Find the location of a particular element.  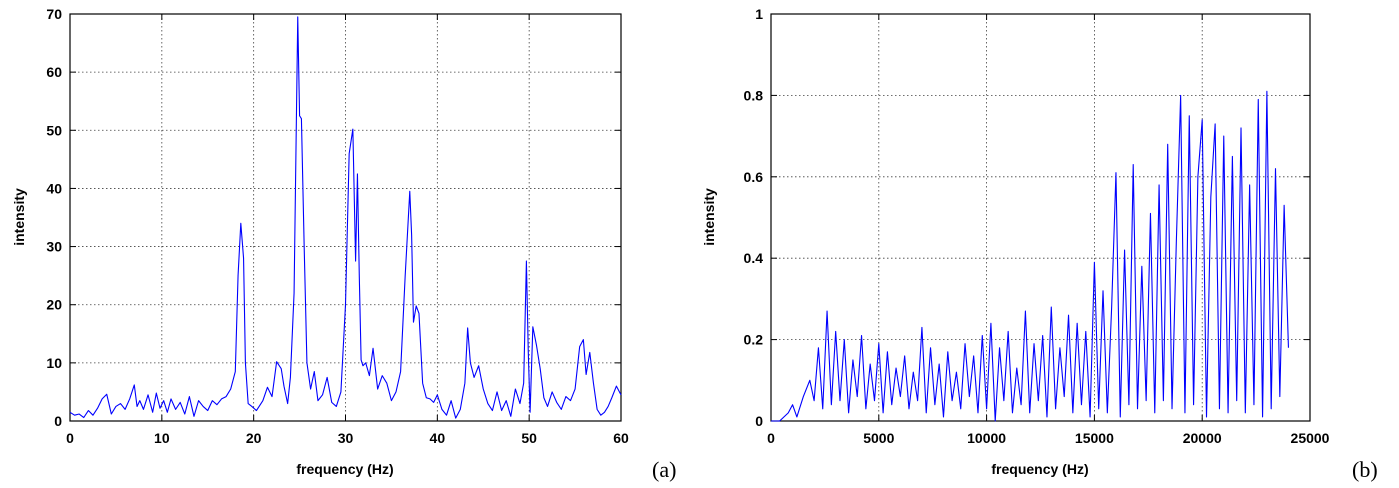

y-axis-label-a: intensity is located at coordinates (19, 217).